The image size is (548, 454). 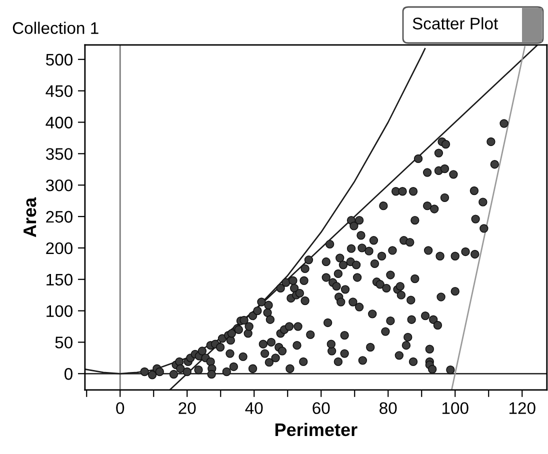 I want to click on x-tick-label: 100, so click(x=455, y=408).